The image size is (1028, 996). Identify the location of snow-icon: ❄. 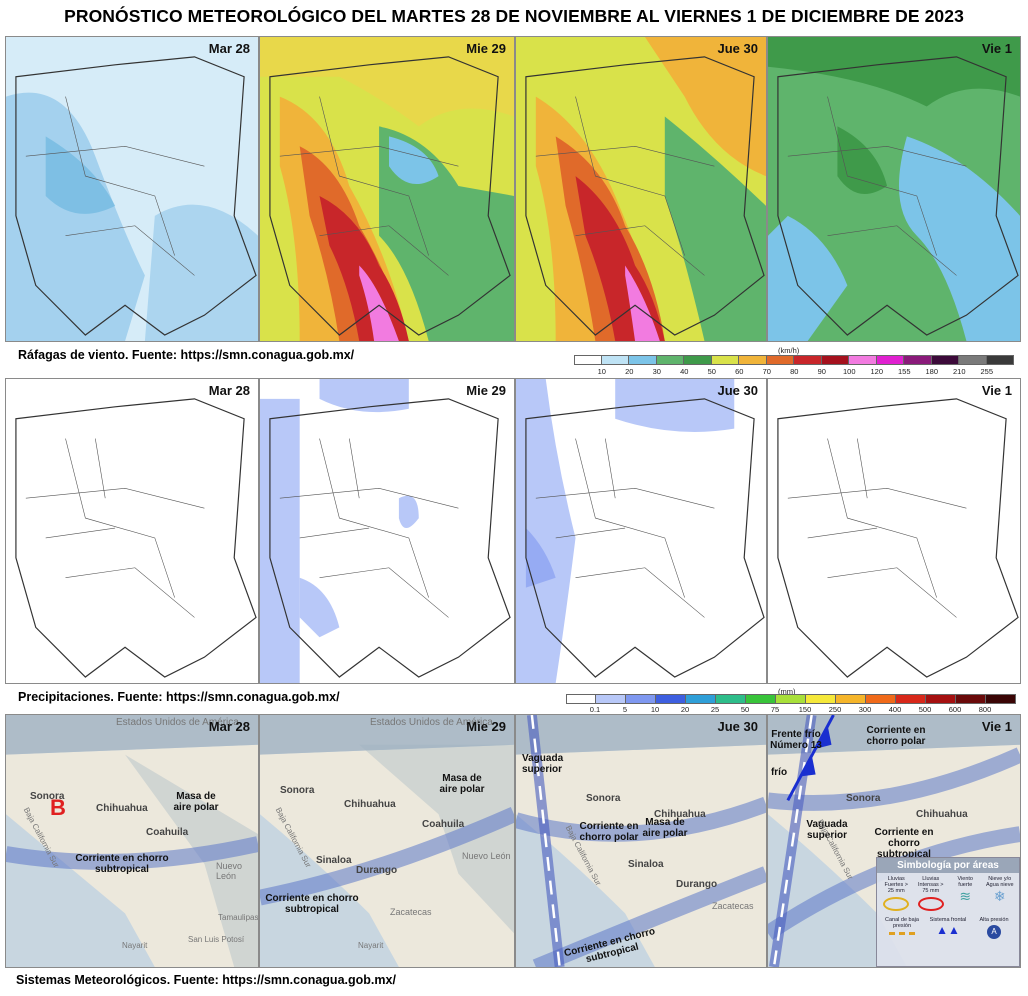
(999, 896).